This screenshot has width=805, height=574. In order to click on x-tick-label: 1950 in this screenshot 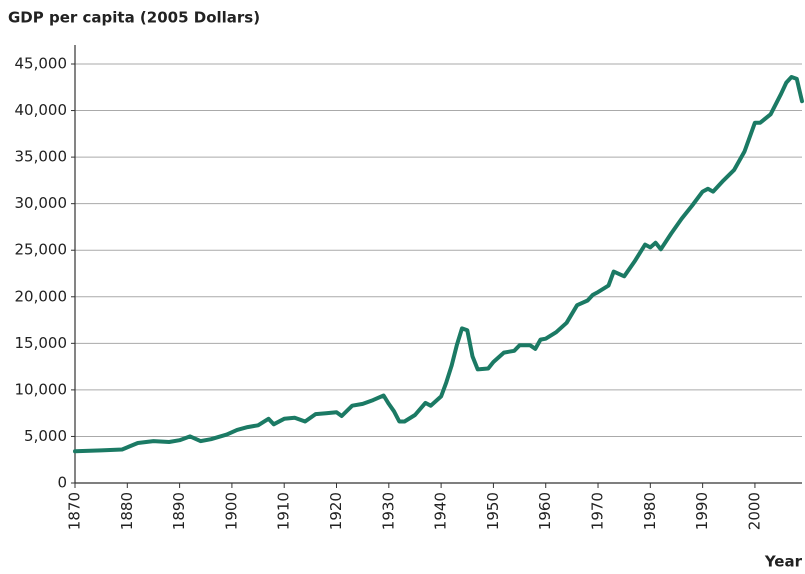, I will do `click(493, 511)`.